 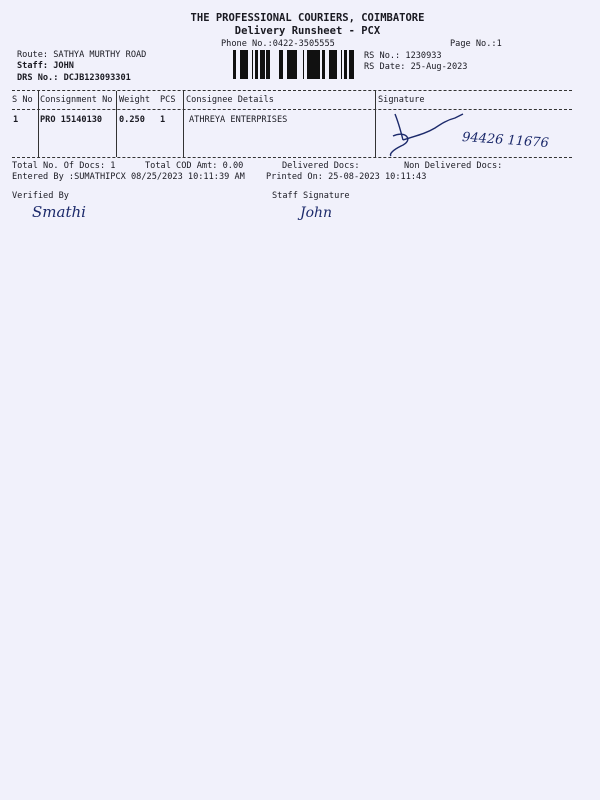 I want to click on staff-signature-label: Staff Signature, so click(x=311, y=196).